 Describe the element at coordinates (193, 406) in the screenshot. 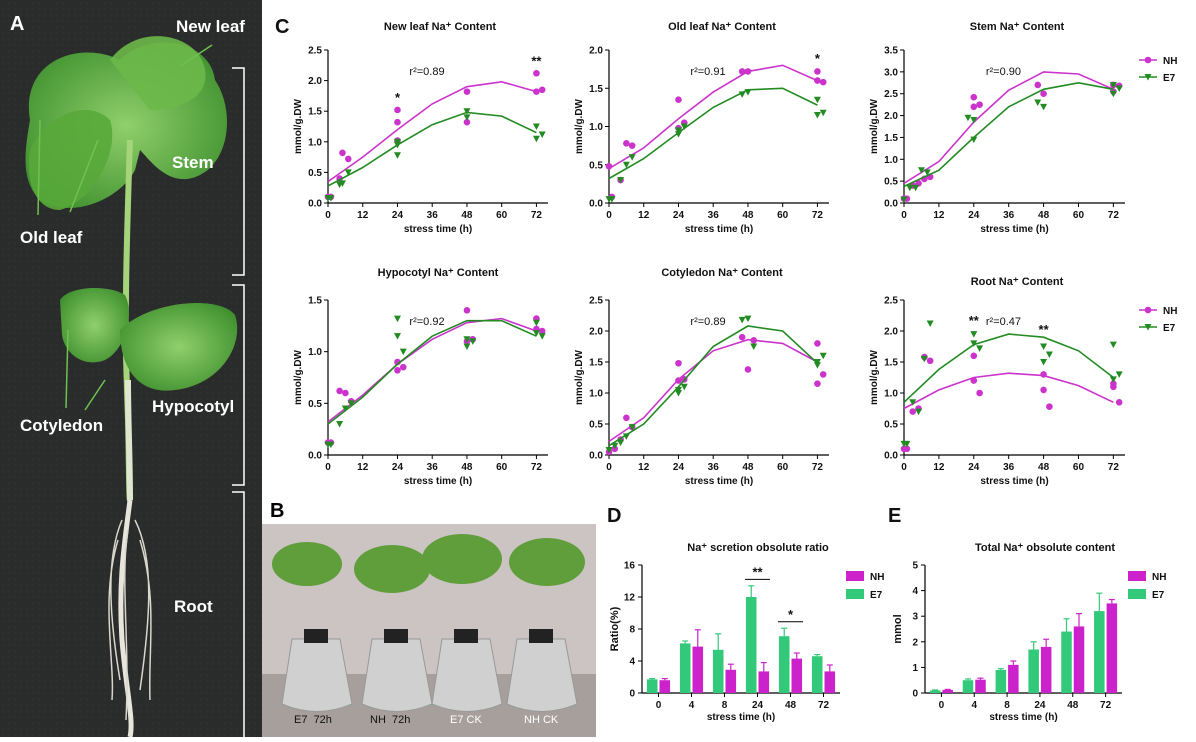

I see `label-hypocotyl: Hypocotyl` at that location.